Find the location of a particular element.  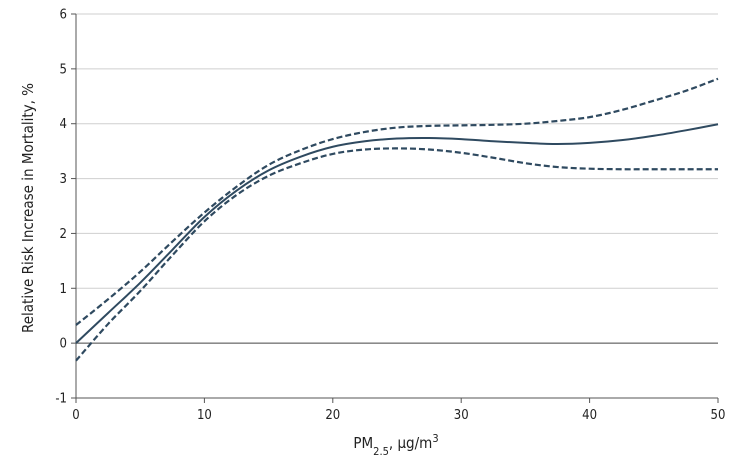

y-axis-label: Relative Risk Increase in Mortality, % is located at coordinates (28, 208).